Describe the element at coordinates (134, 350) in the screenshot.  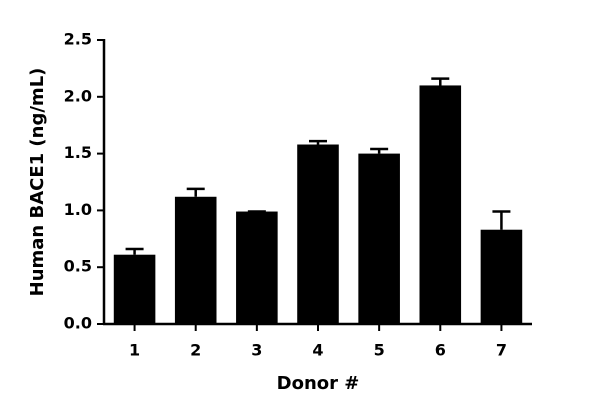
I see `x-tick-label: 1` at that location.